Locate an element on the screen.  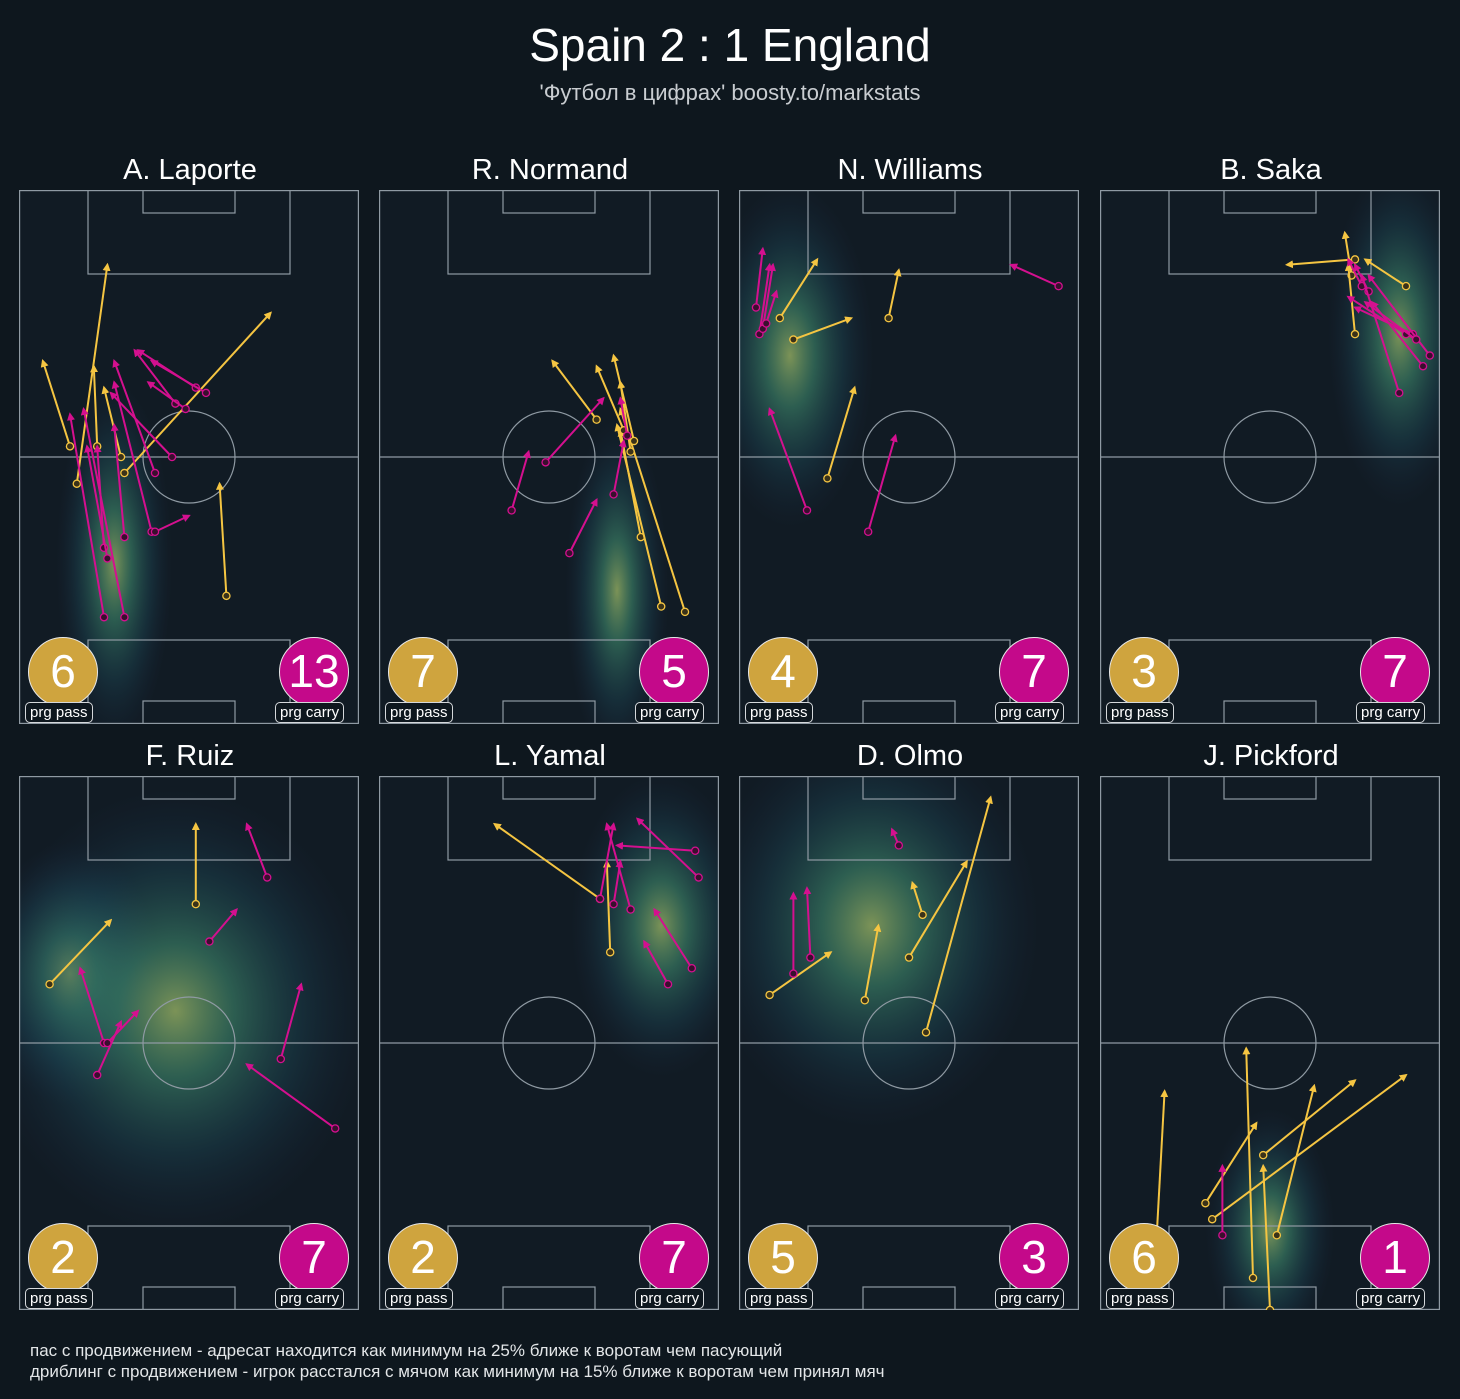
player-name: F. Ruiz is located at coordinates (190, 756).